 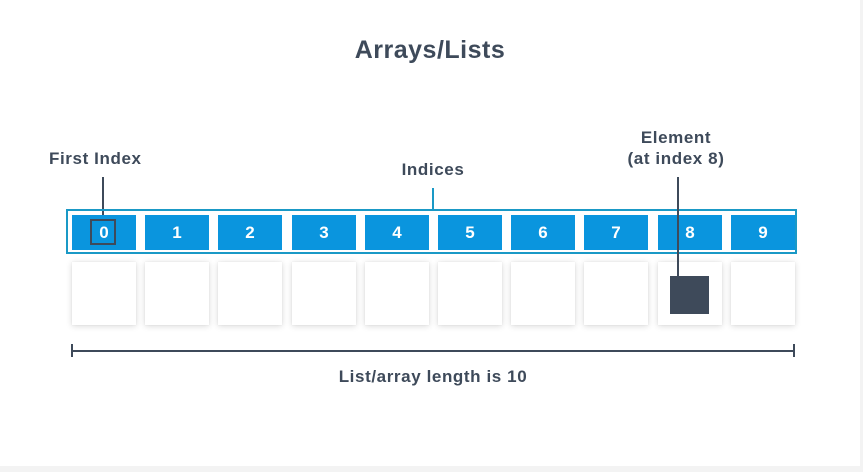 I want to click on first-index-highlight, so click(x=103, y=232).